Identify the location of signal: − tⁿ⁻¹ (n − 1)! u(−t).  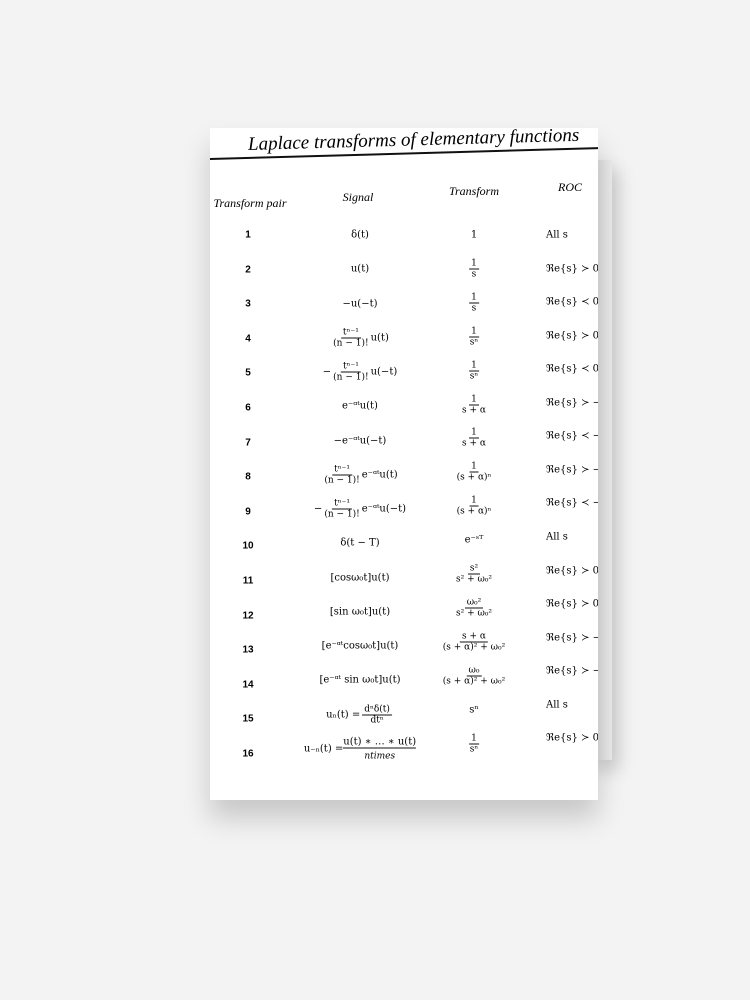
(360, 372).